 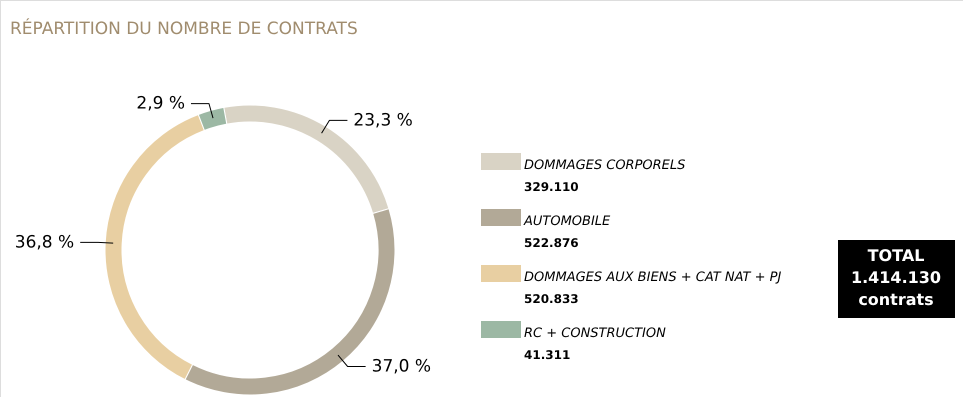 What do you see at coordinates (653, 277) in the screenshot?
I see `legend-label: DOMMAGES AUX BIENS + CAT NAT + PJ` at bounding box center [653, 277].